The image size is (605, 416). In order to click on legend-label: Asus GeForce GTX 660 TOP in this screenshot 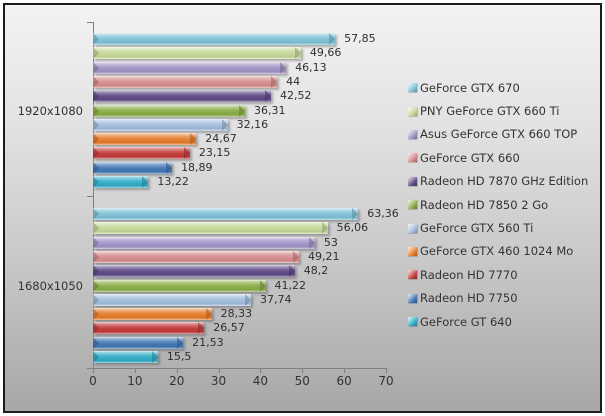, I will do `click(499, 134)`.